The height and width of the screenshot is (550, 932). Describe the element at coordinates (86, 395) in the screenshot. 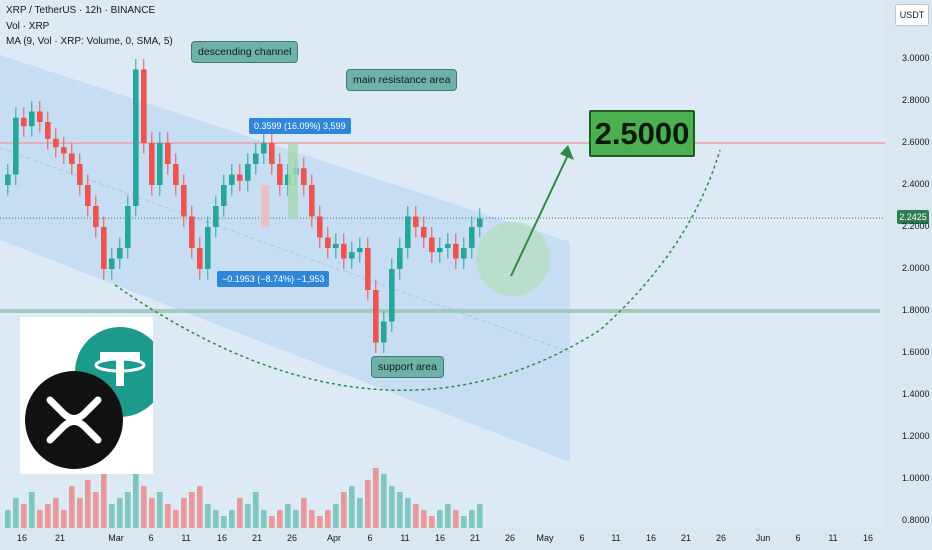

I see `crypto-logos` at that location.